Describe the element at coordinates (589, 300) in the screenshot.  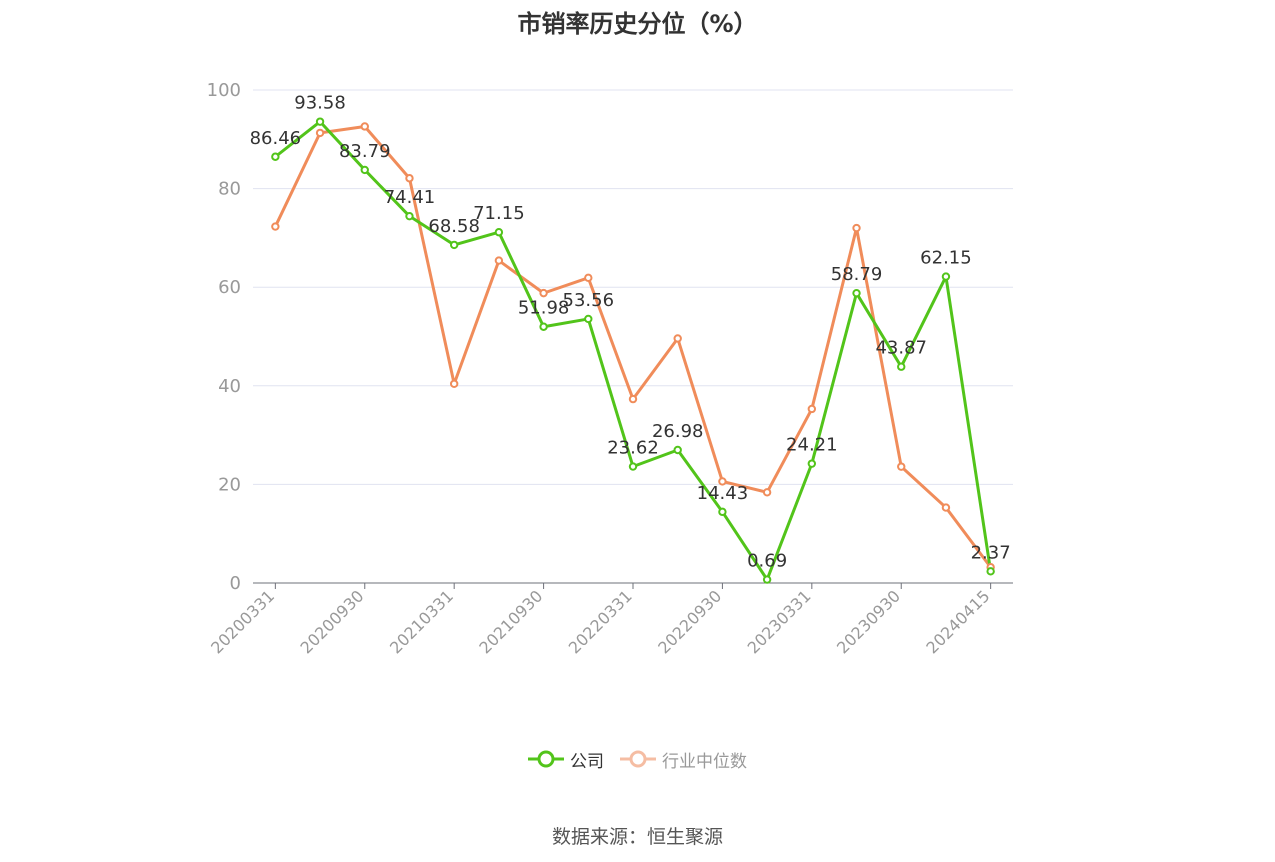
I see `data-label: 53.56` at that location.